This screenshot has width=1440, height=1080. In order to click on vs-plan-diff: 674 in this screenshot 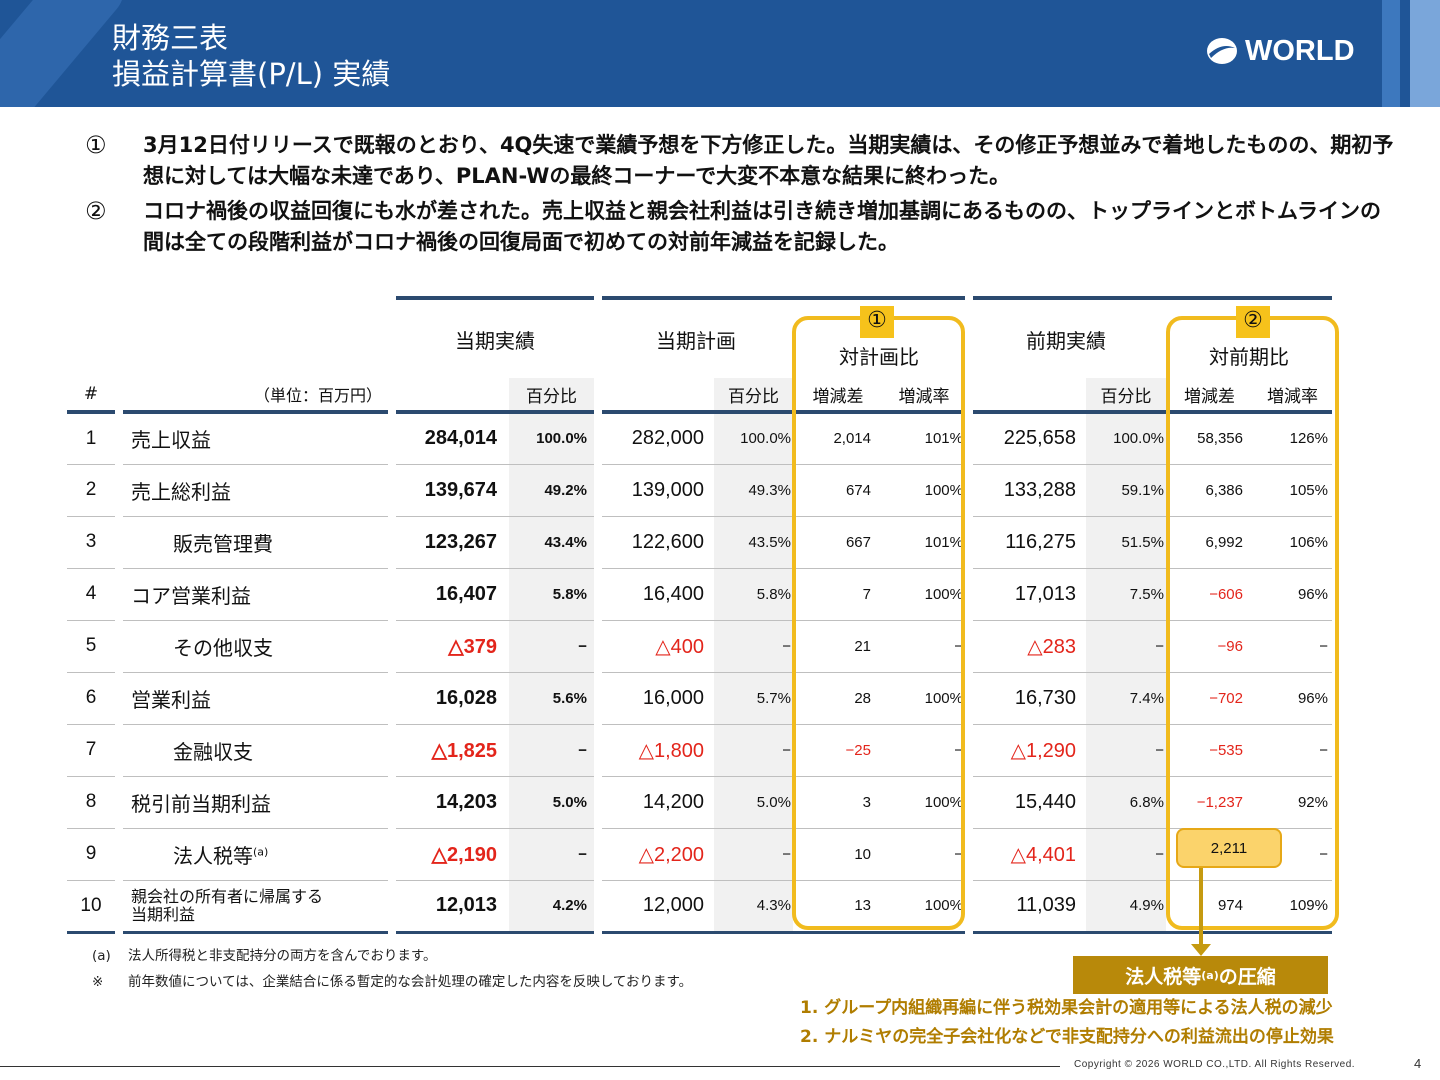, I will do `click(838, 490)`.